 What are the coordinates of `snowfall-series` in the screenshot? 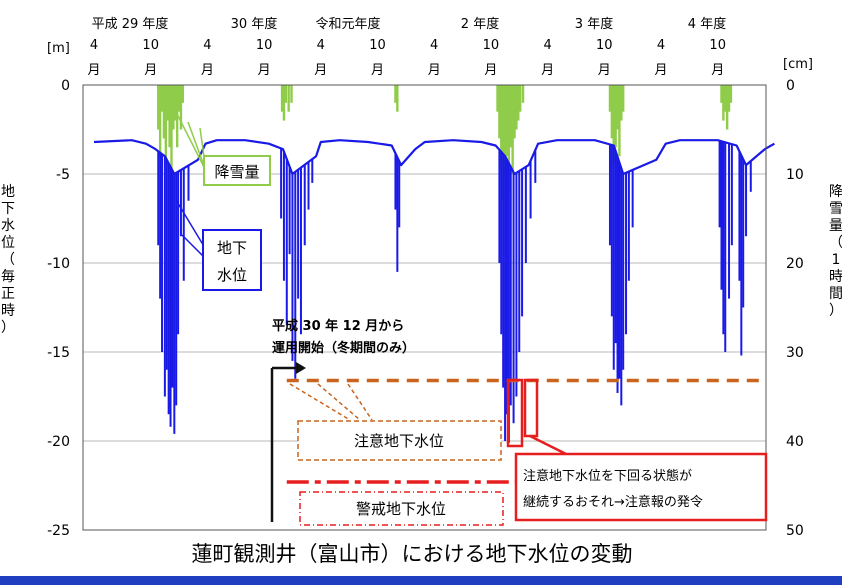 It's located at (445, 143).